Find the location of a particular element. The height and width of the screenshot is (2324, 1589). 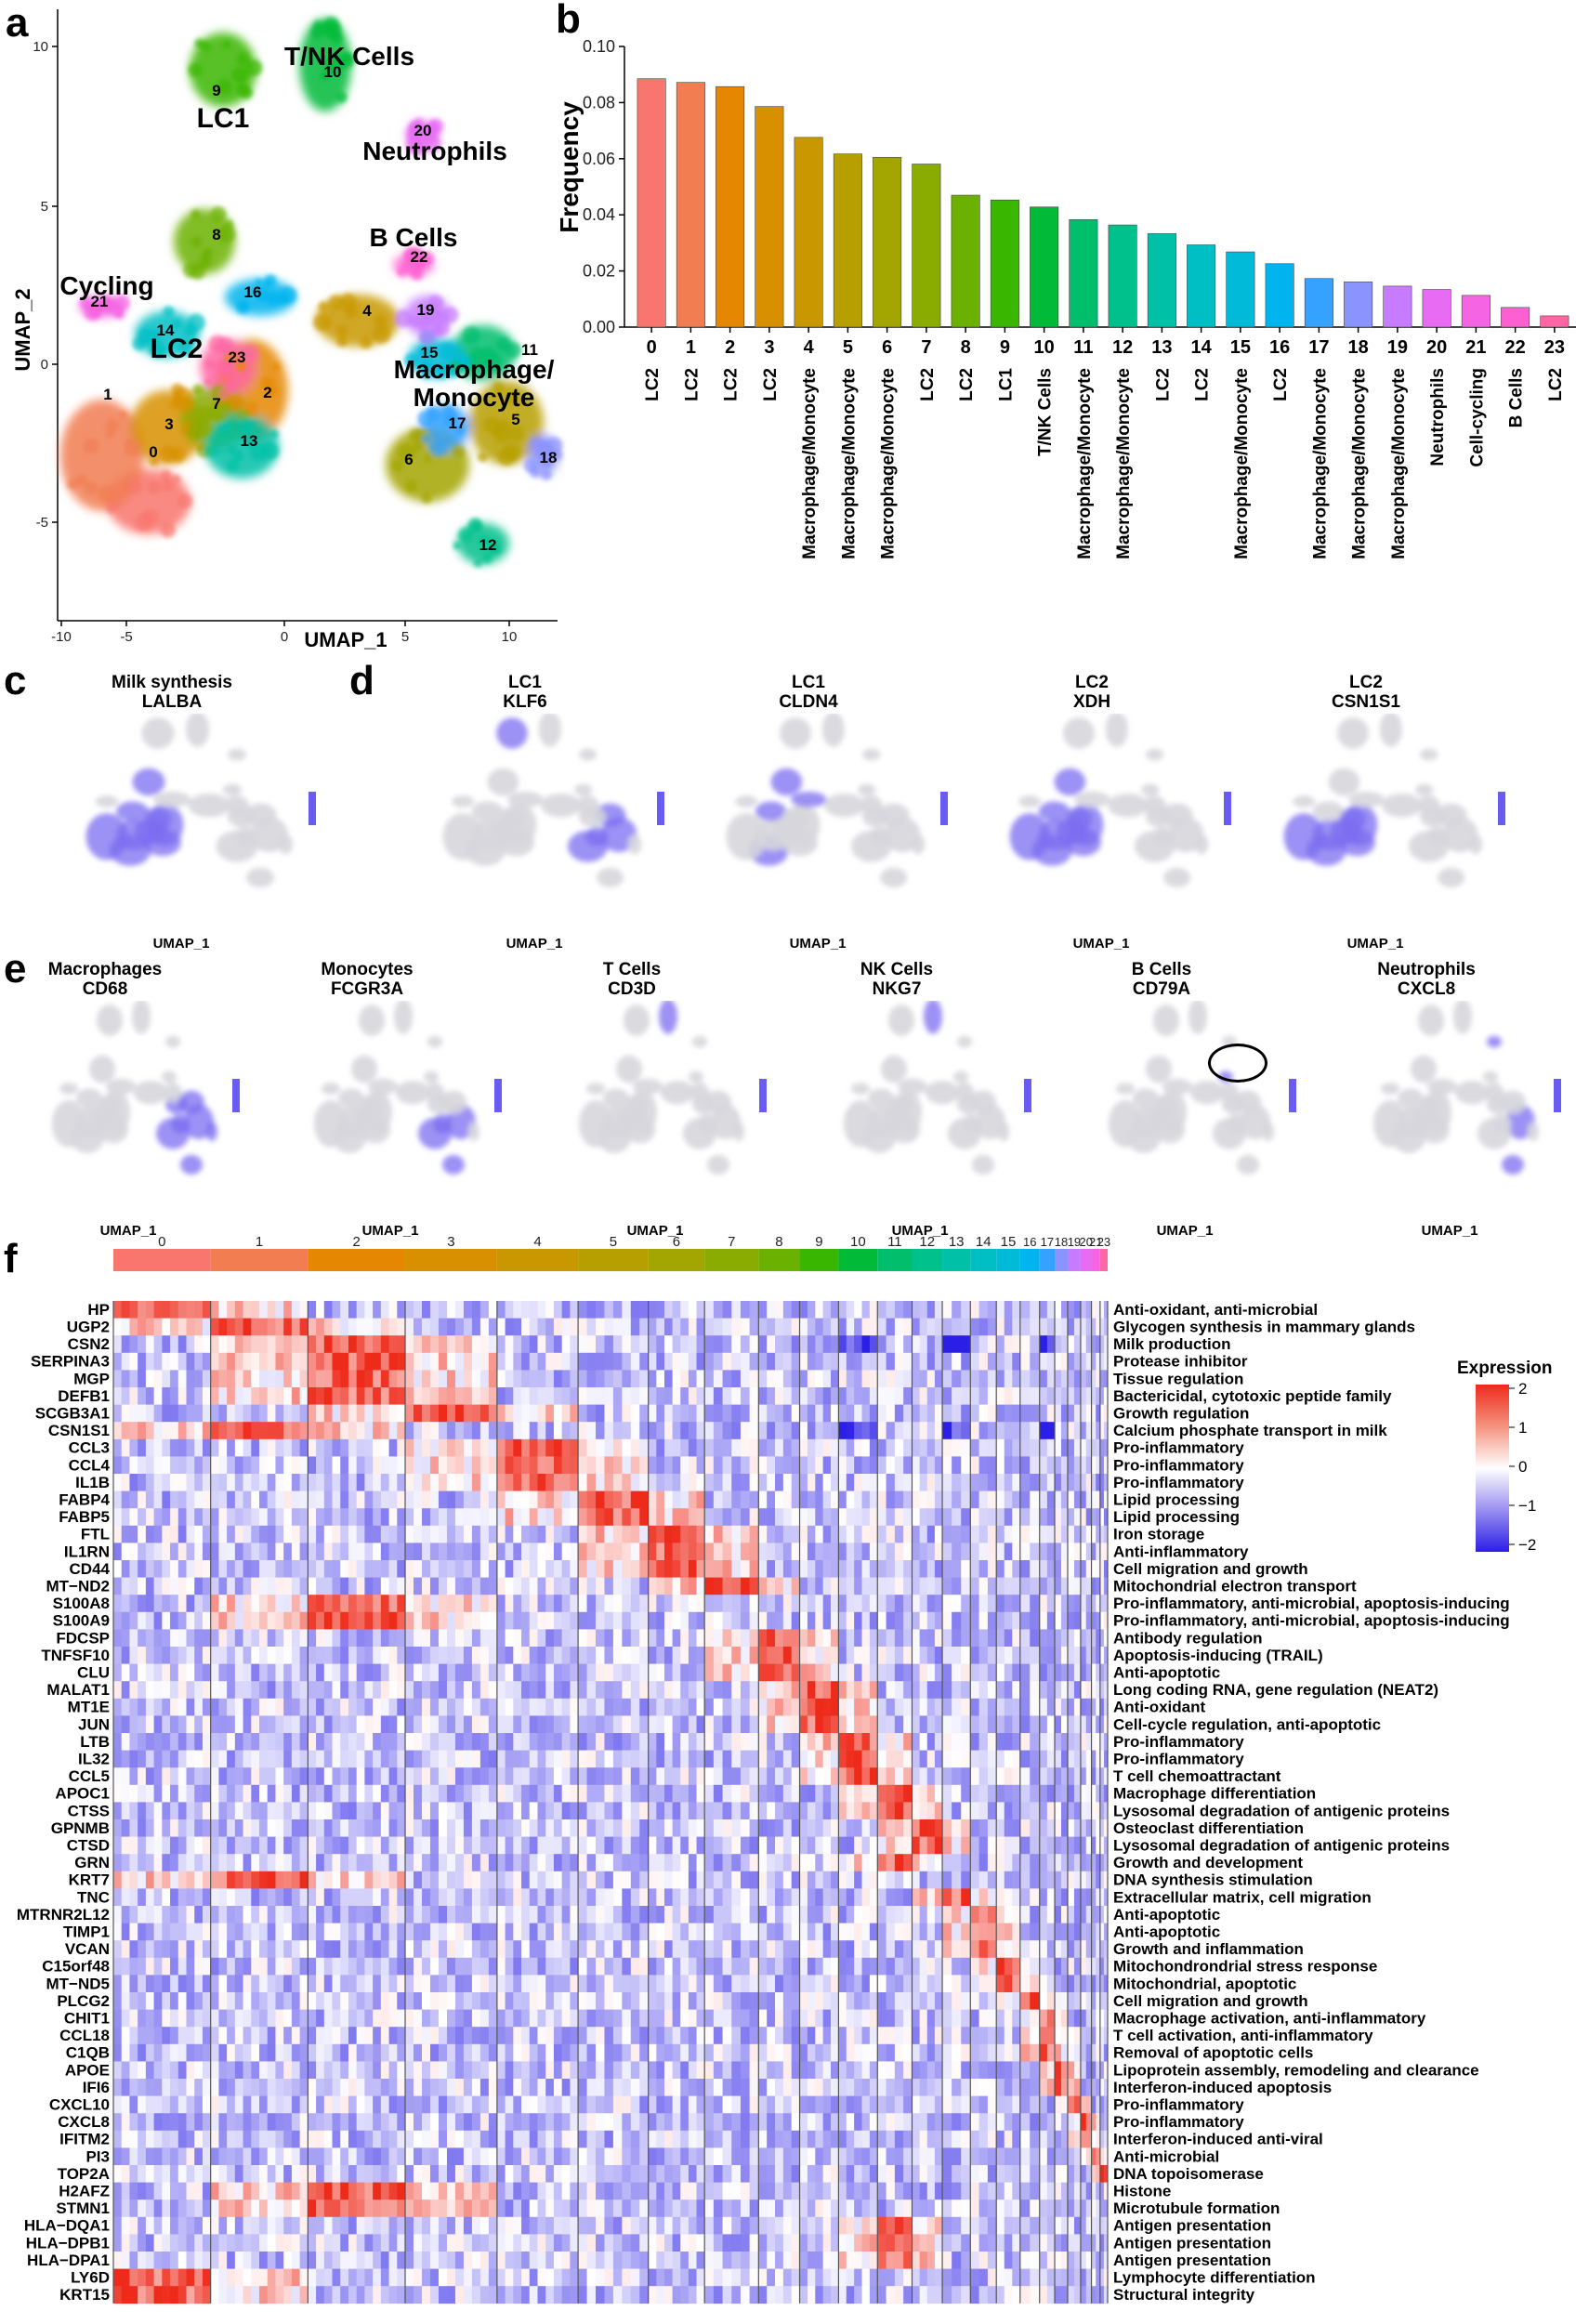

umap-a-cluster-number: 23 is located at coordinates (237, 357).